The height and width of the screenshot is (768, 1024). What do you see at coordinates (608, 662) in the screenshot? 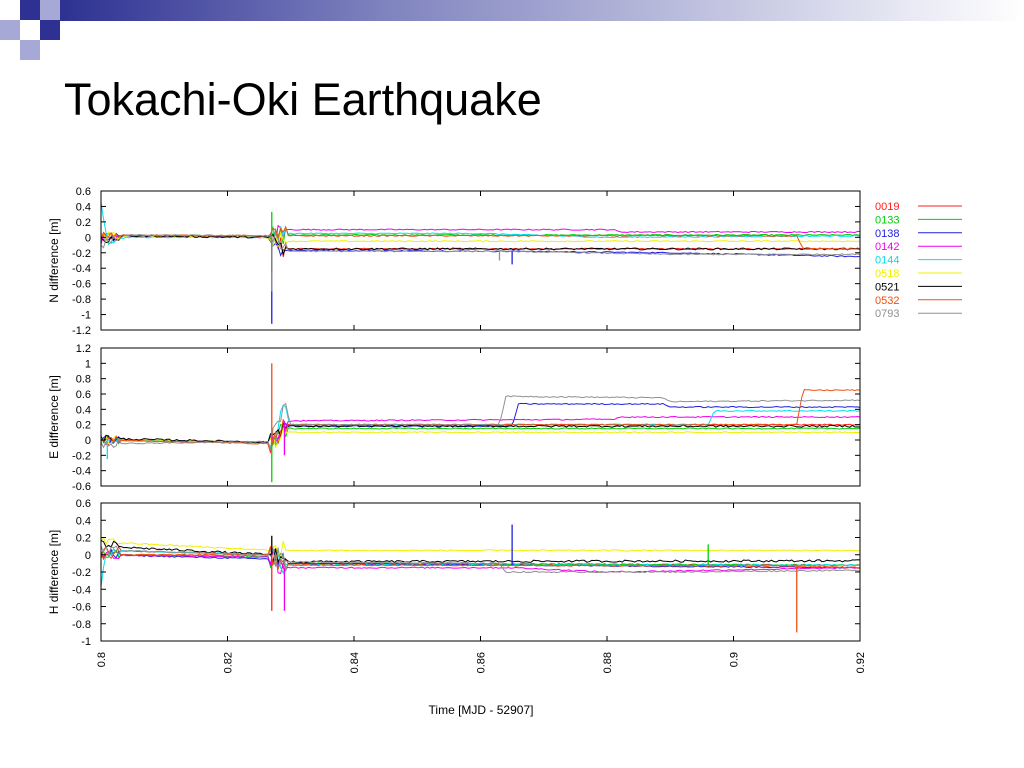
I see `x-tick-label: 0.88` at bounding box center [608, 662].